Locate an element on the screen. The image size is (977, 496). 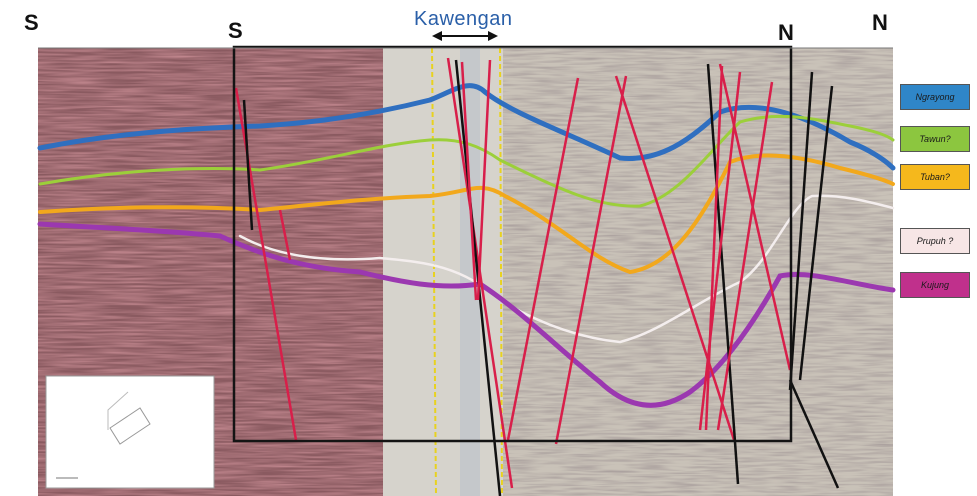
label-north-outer: N is located at coordinates (880, 22).